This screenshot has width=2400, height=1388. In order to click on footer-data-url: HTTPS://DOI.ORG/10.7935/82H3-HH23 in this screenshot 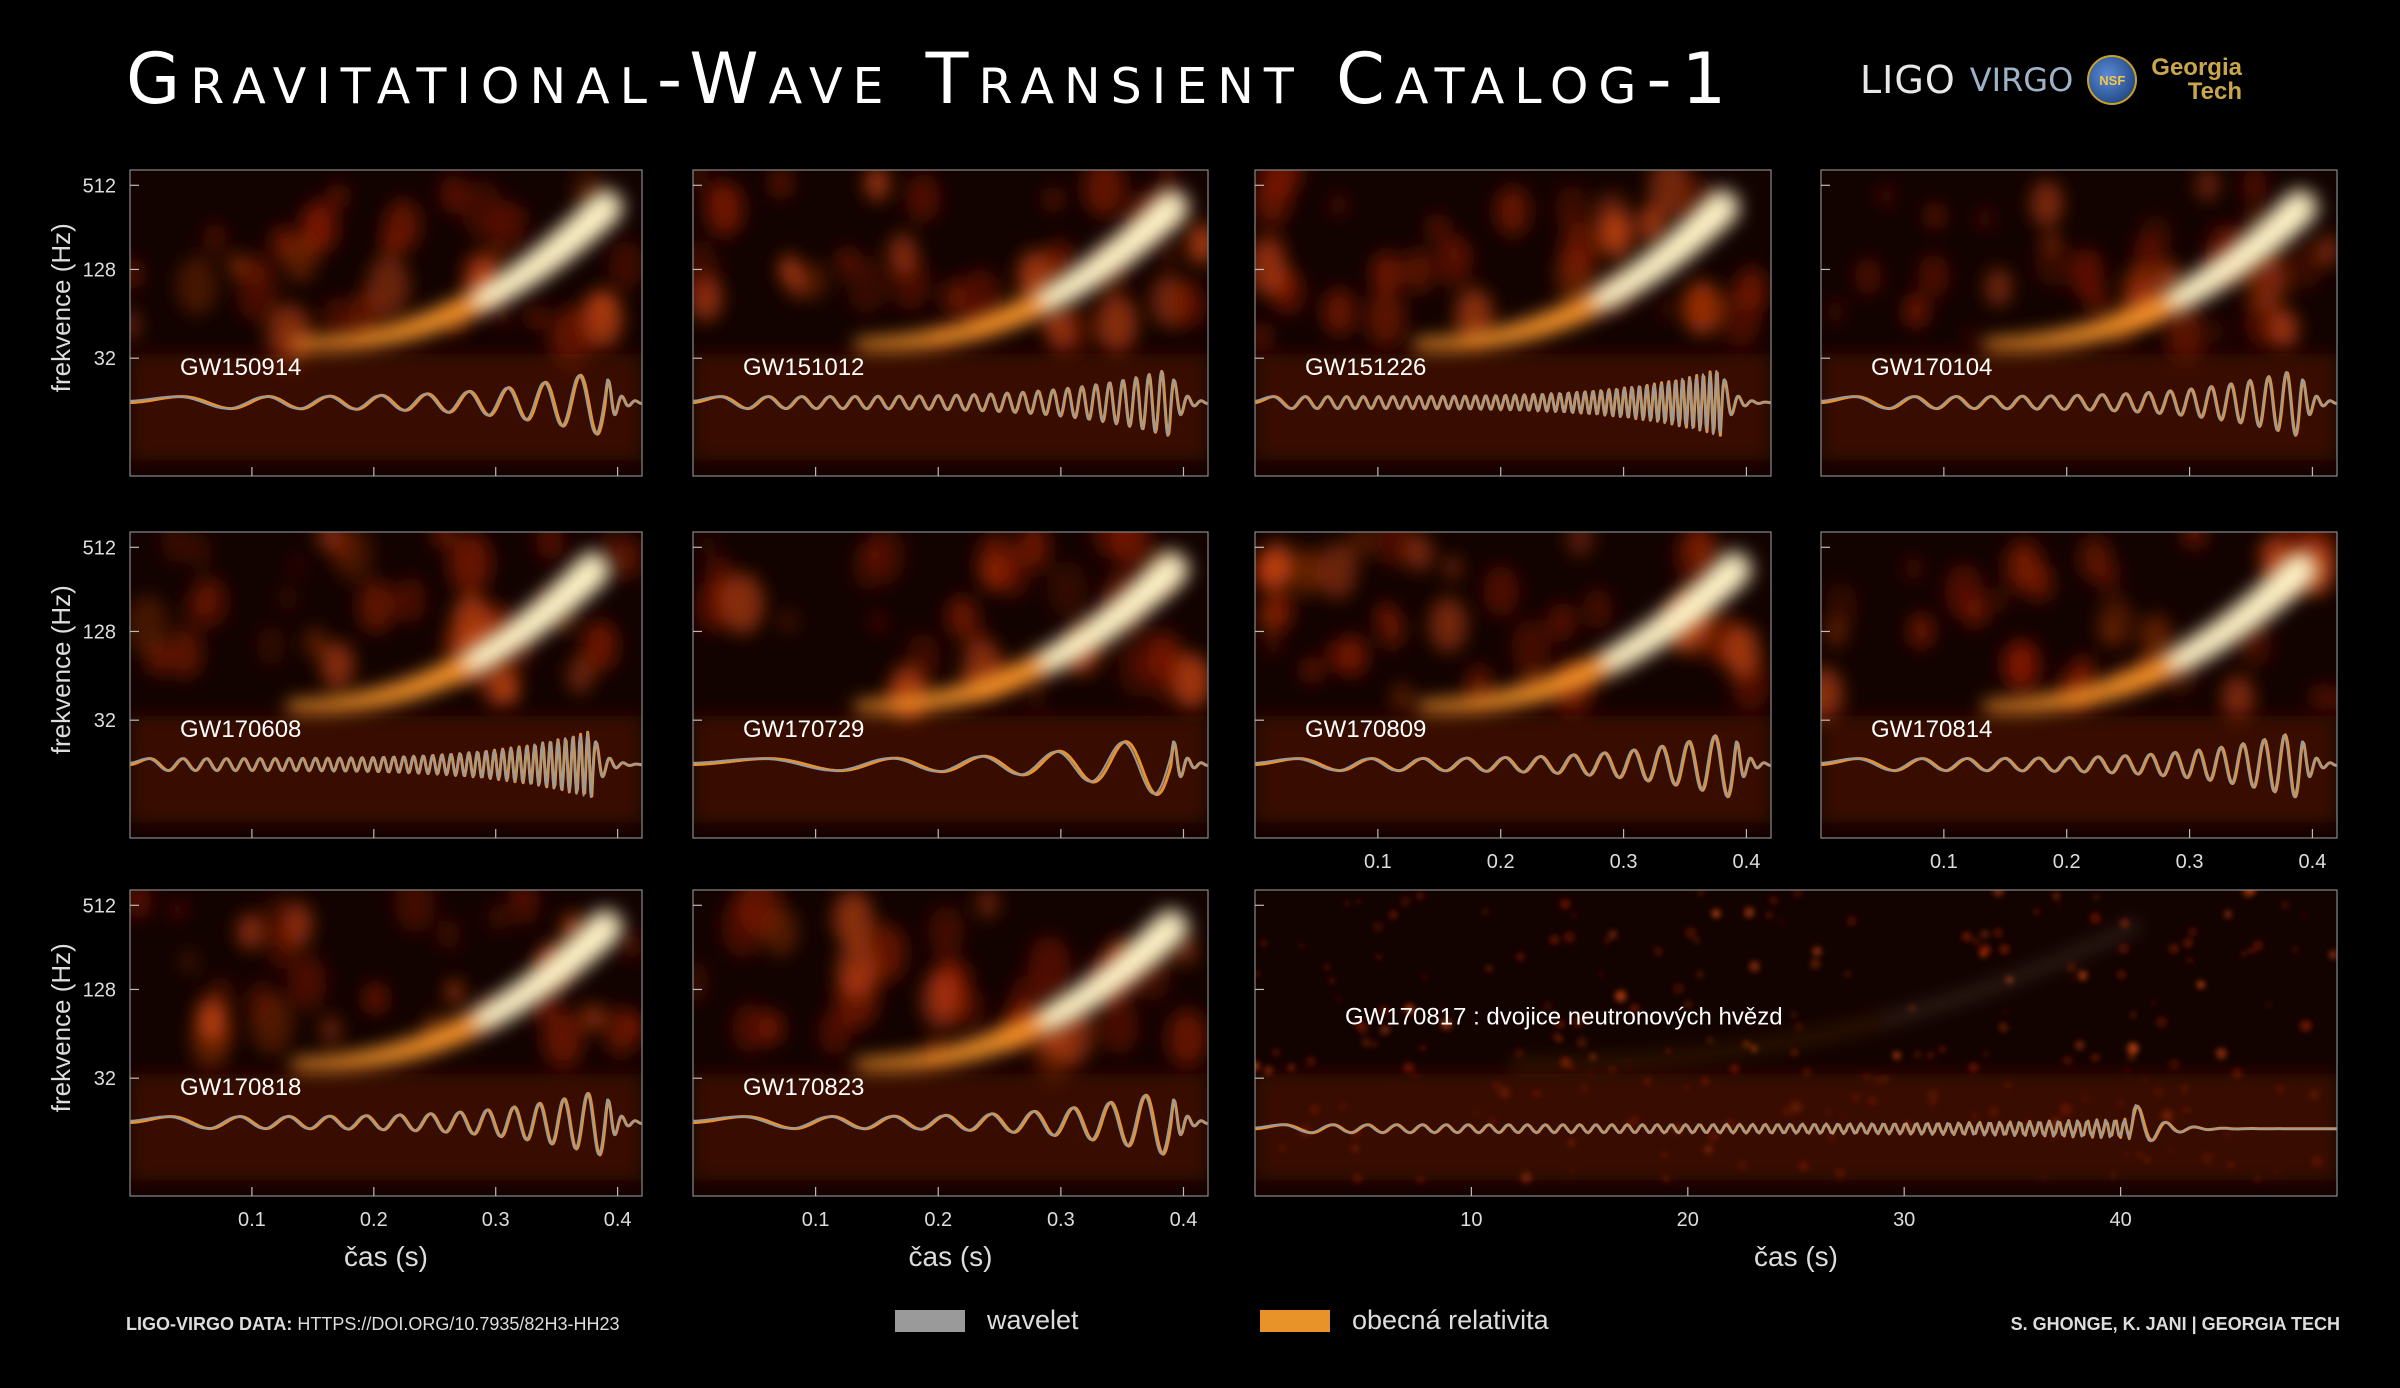, I will do `click(458, 1324)`.